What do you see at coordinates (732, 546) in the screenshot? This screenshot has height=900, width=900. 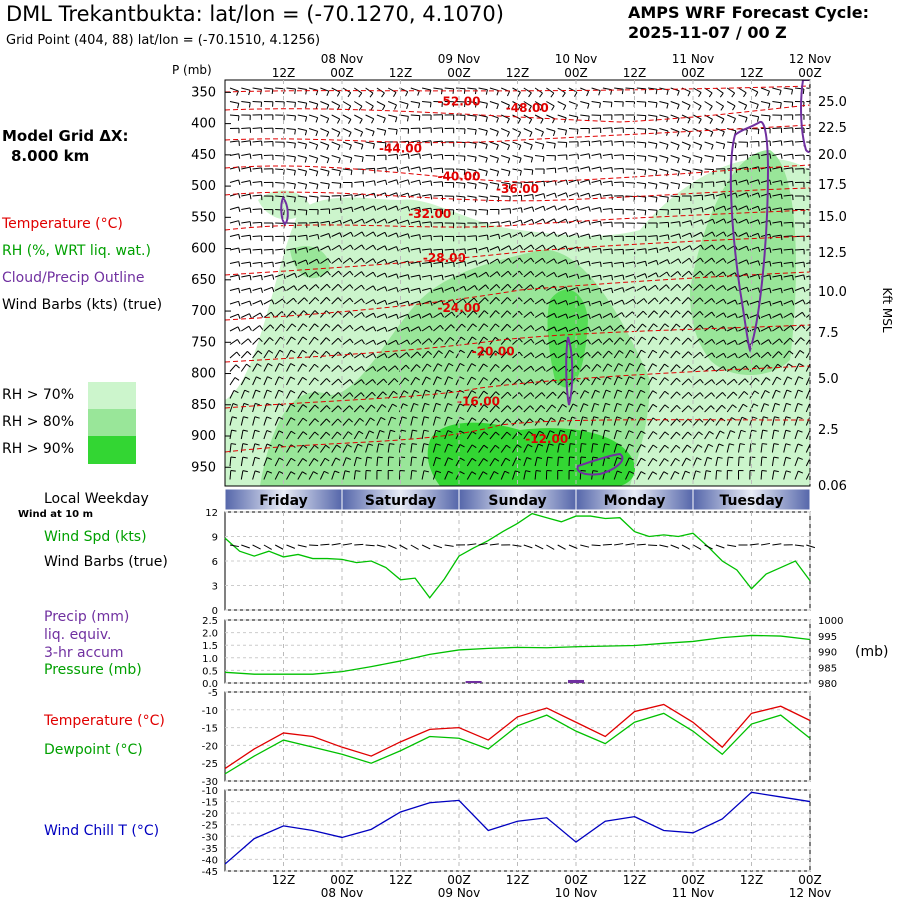 I see `wind-barb-10m` at bounding box center [732, 546].